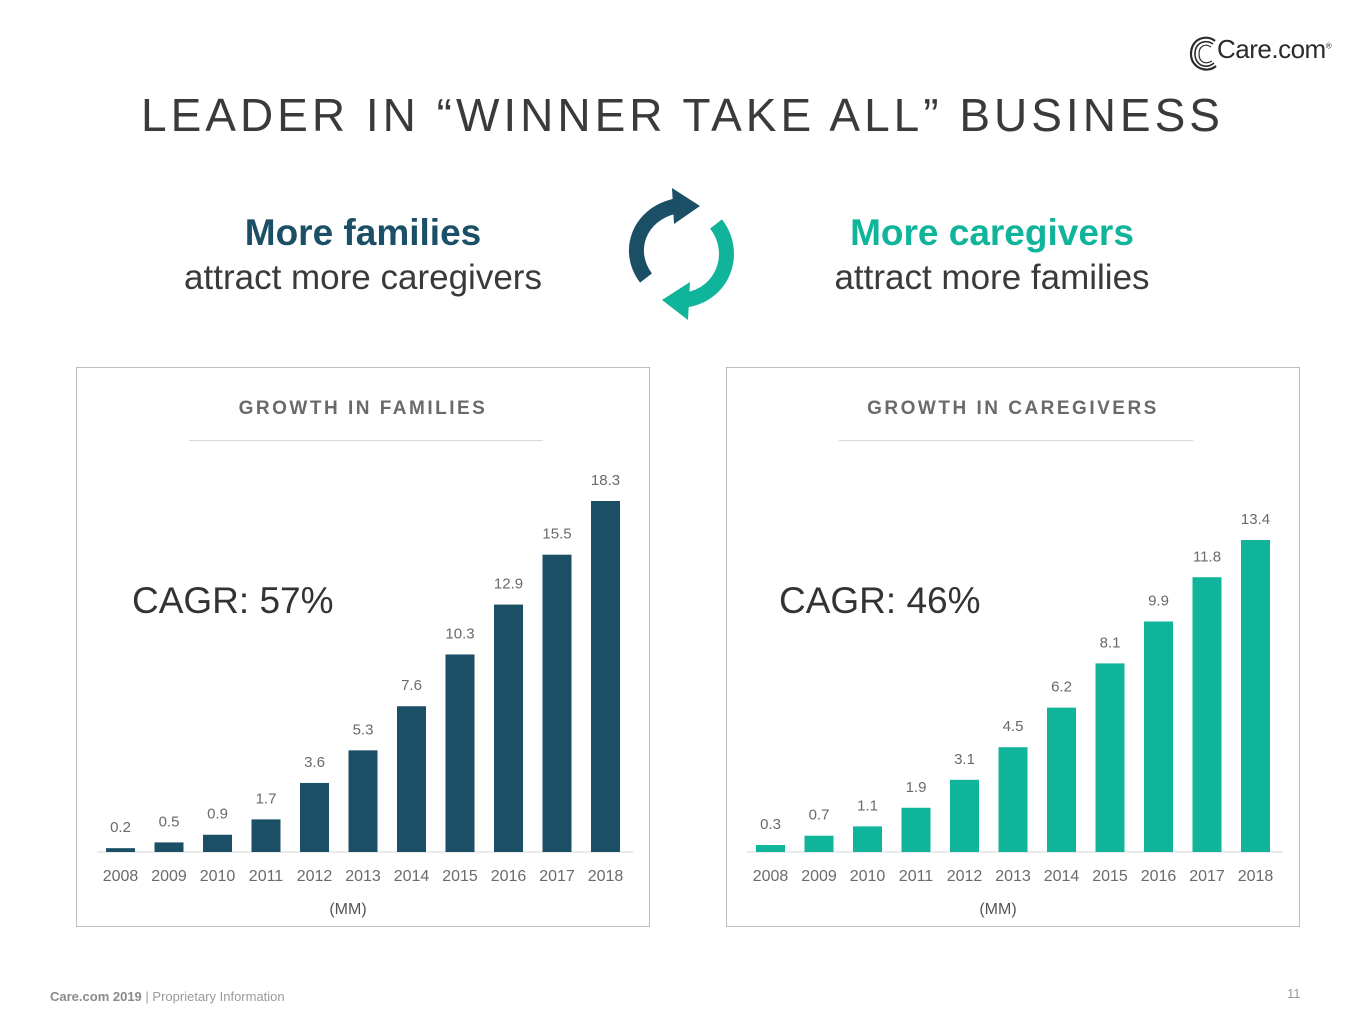  I want to click on families-tick-label-2008: 2008, so click(121, 876).